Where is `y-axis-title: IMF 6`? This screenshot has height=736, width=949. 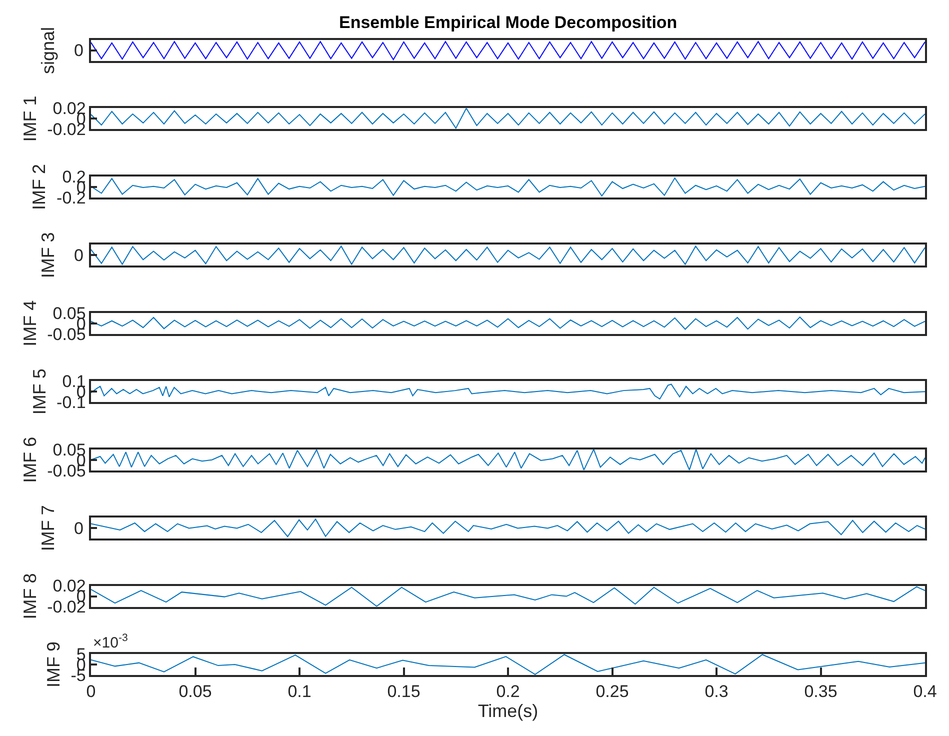 y-axis-title: IMF 6 is located at coordinates (30, 459).